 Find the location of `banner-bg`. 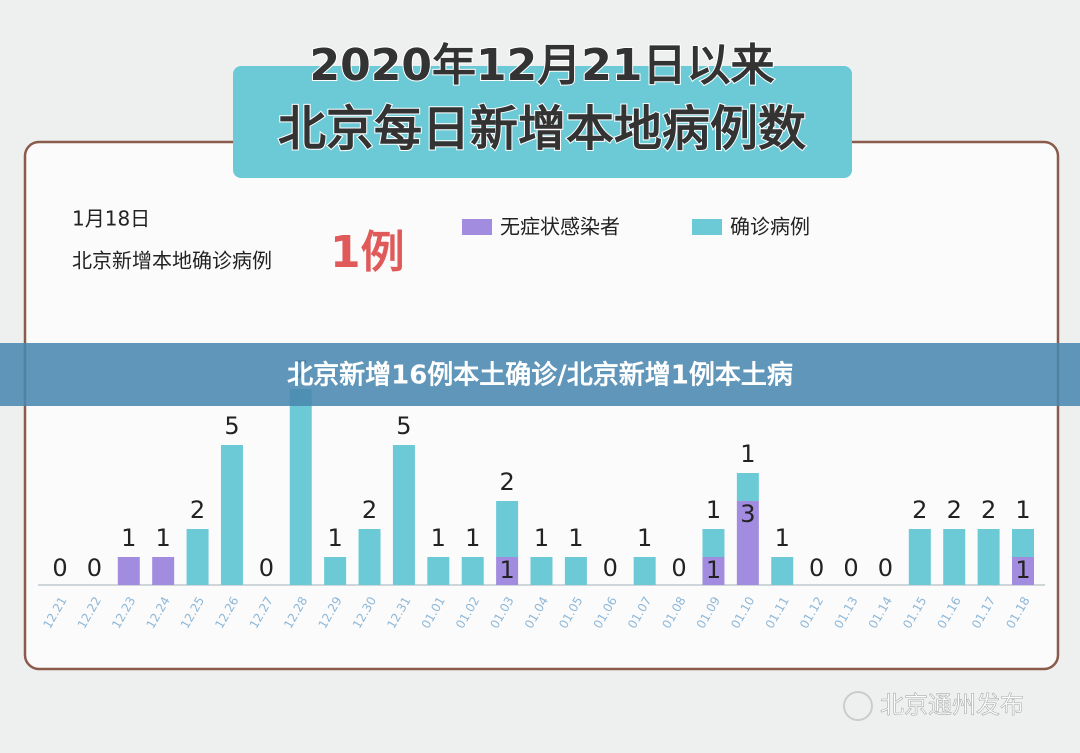

banner-bg is located at coordinates (540, 374).